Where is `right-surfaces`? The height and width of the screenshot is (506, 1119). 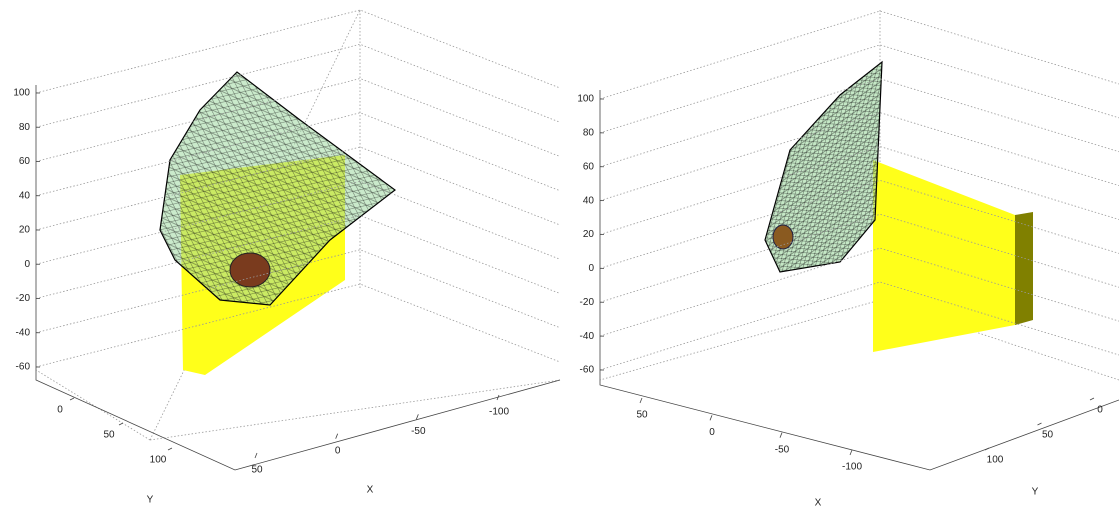
right-surfaces is located at coordinates (898, 206).